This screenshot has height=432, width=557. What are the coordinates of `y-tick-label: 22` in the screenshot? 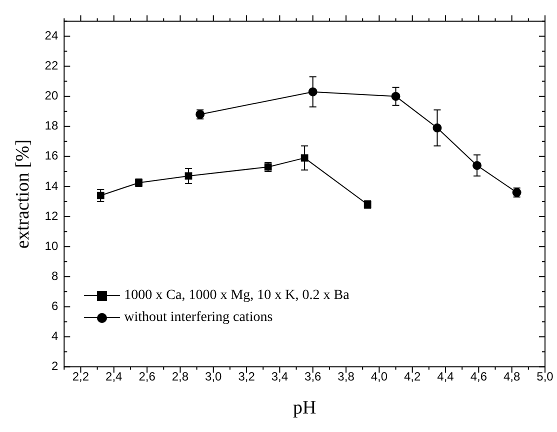 It's located at (51, 65).